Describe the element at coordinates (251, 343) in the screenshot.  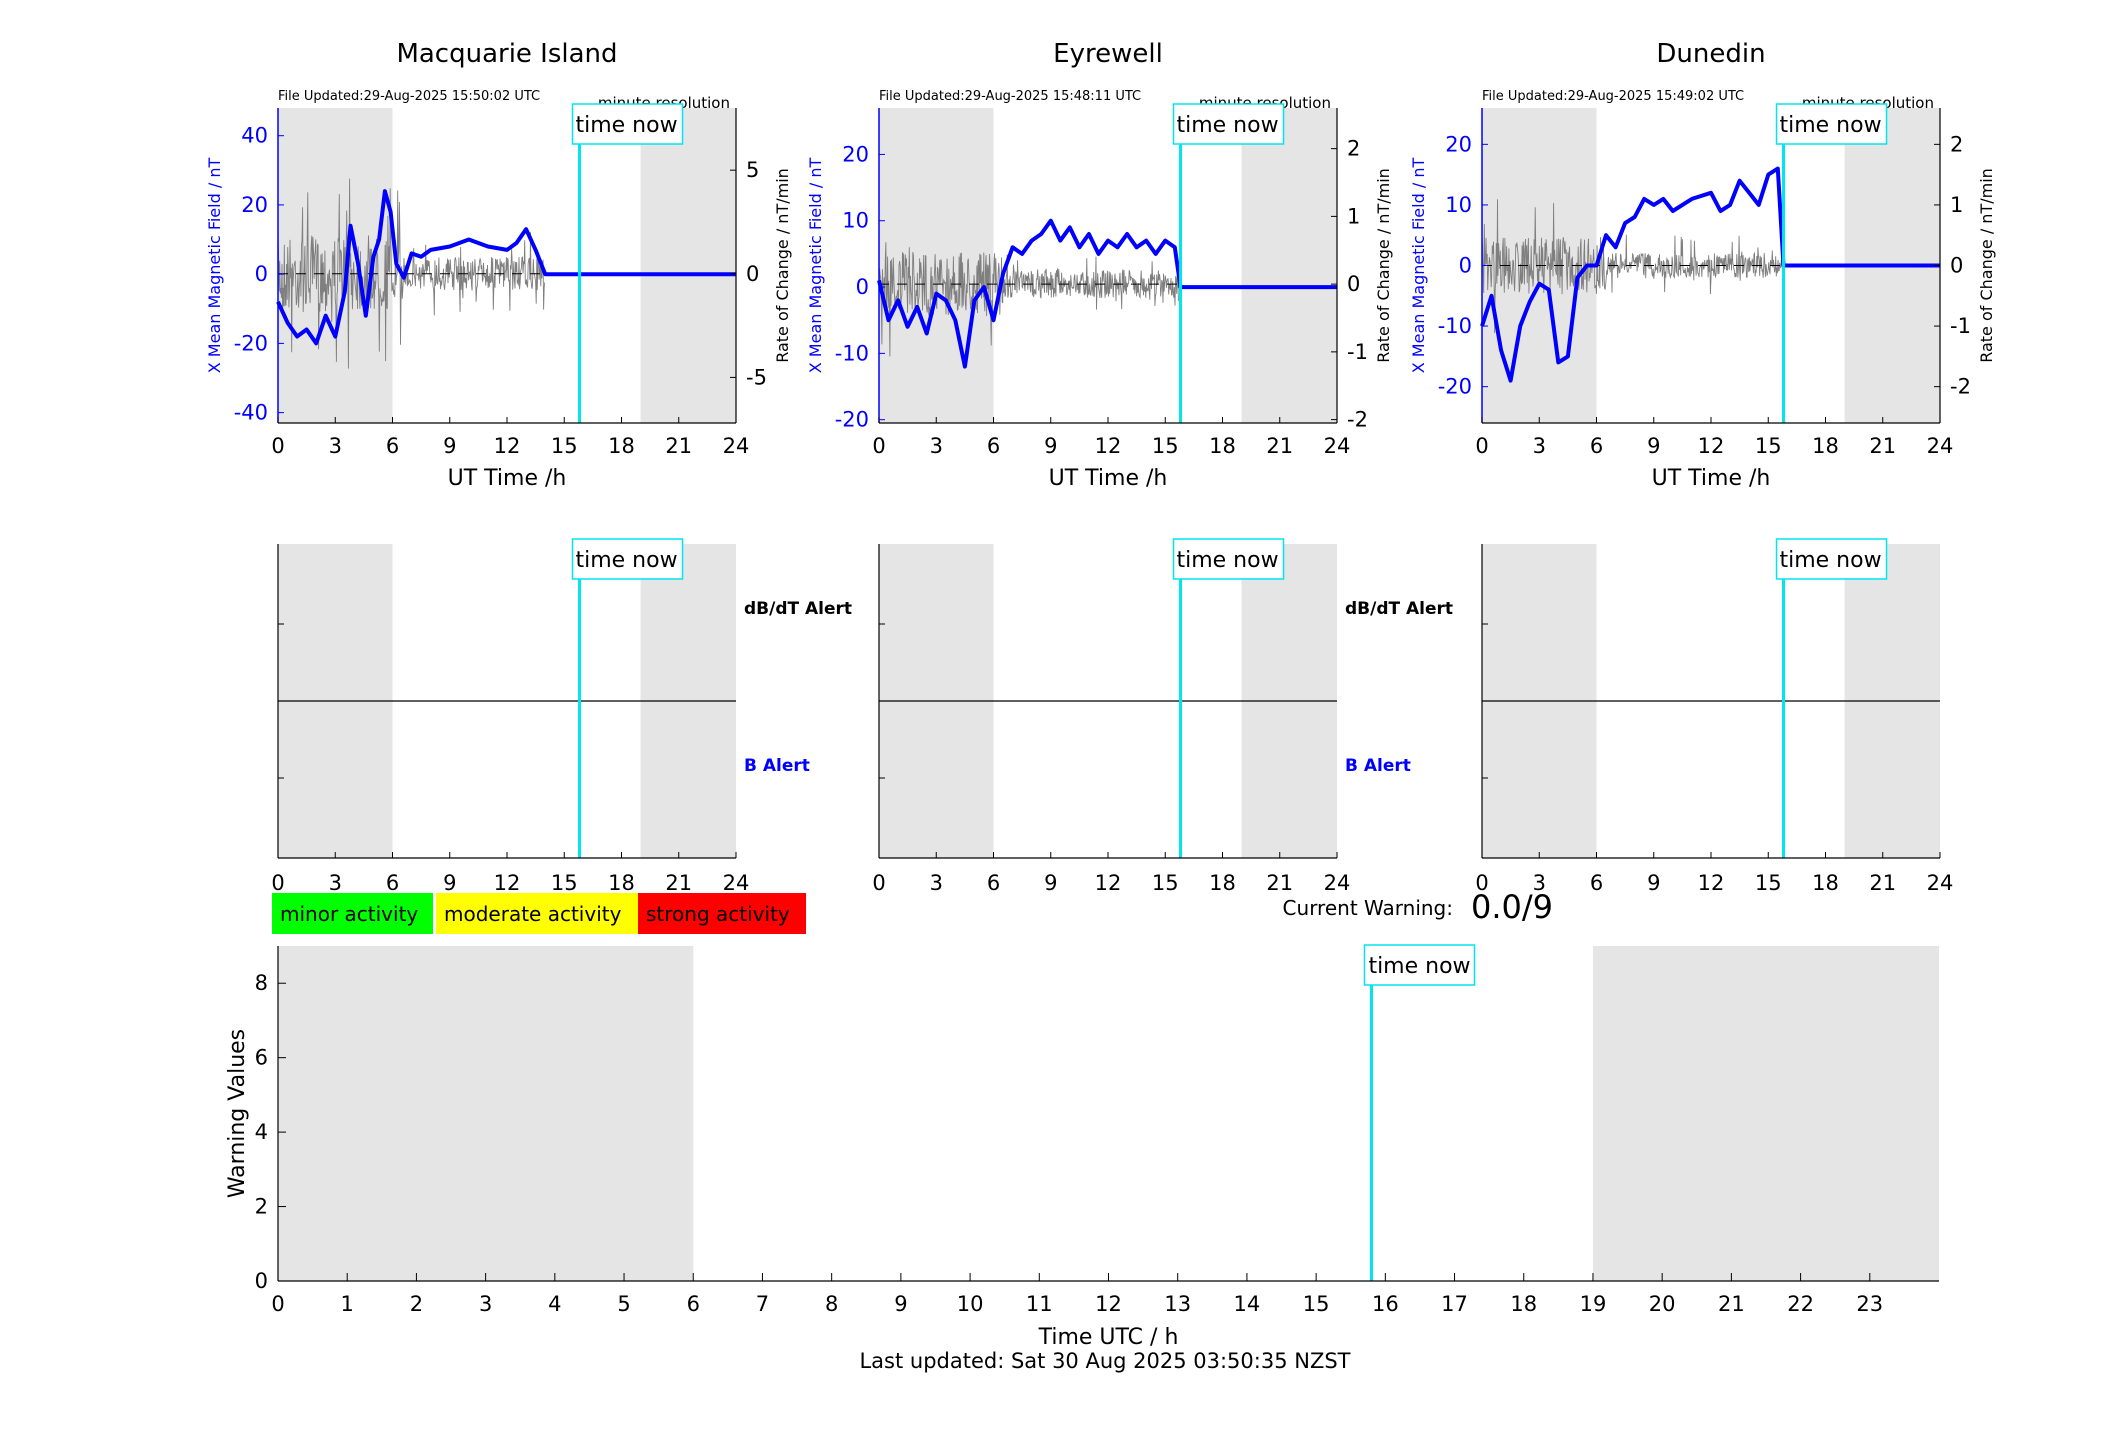
I see `y-tick-label-left: -20` at that location.